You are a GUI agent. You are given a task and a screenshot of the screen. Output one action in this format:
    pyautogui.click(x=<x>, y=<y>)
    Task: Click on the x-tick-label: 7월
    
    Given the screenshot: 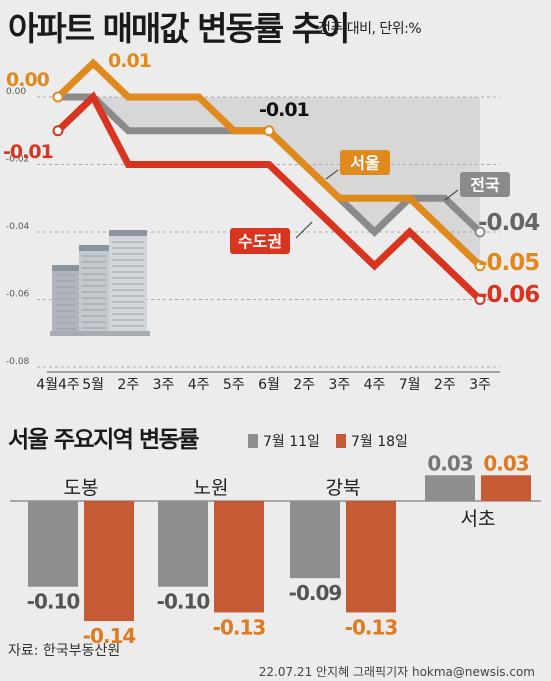 What is the action you would take?
    pyautogui.click(x=410, y=385)
    